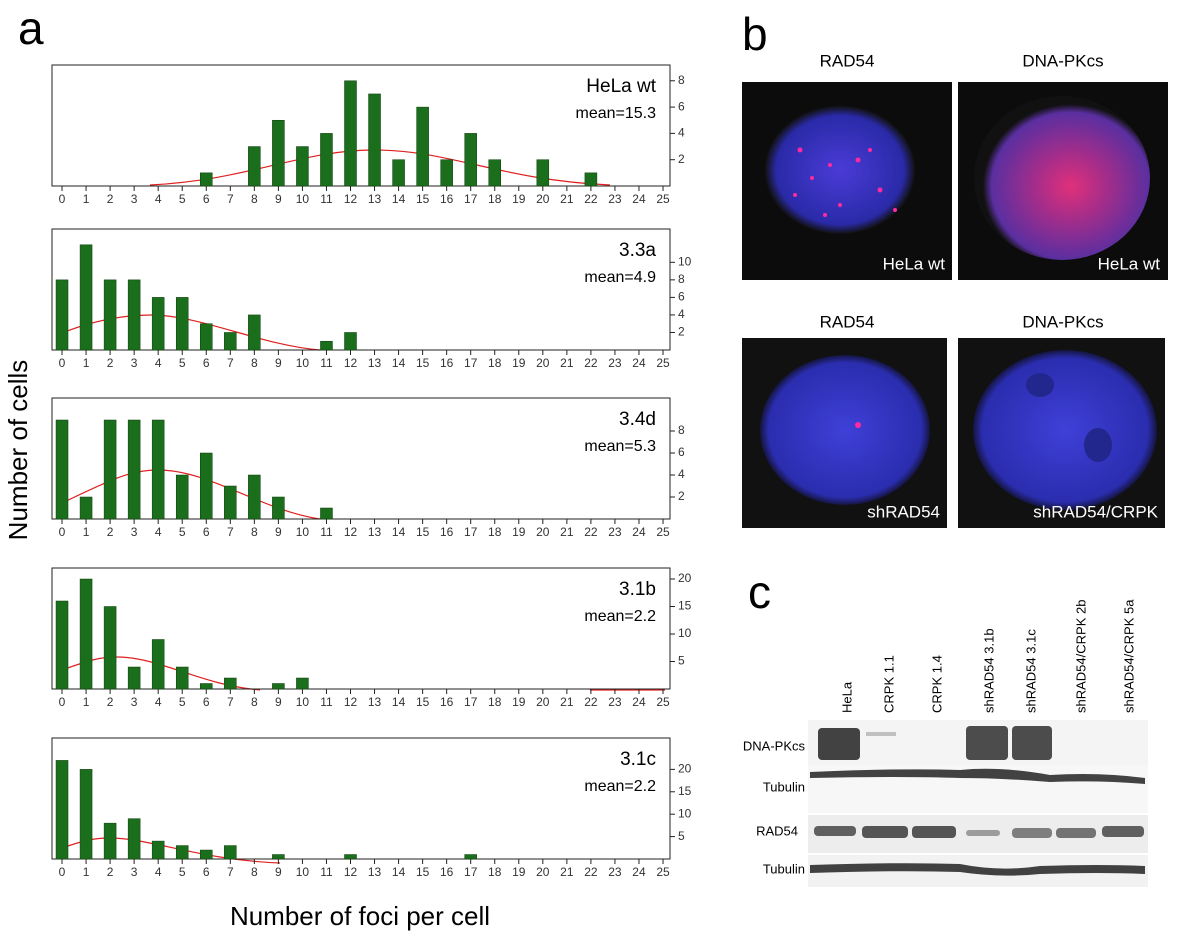  Describe the element at coordinates (361, 289) in the screenshot. I see `plot-frame` at that location.